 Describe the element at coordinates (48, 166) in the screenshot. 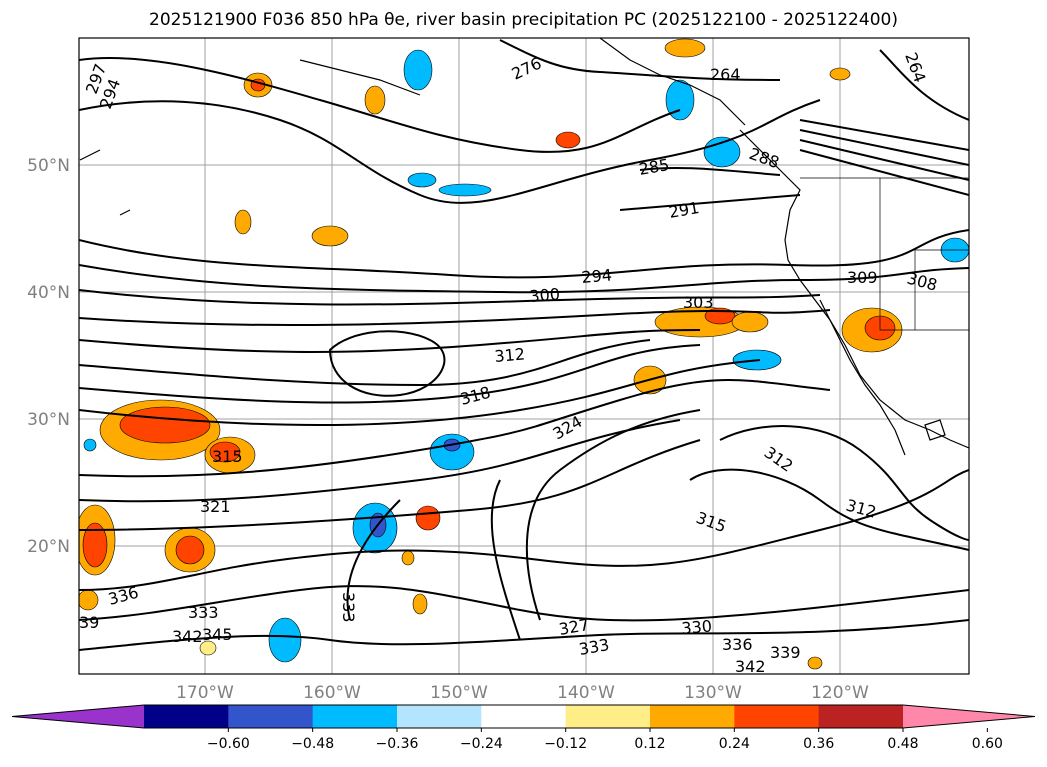

I see `lat-tick-label: 50°N` at that location.